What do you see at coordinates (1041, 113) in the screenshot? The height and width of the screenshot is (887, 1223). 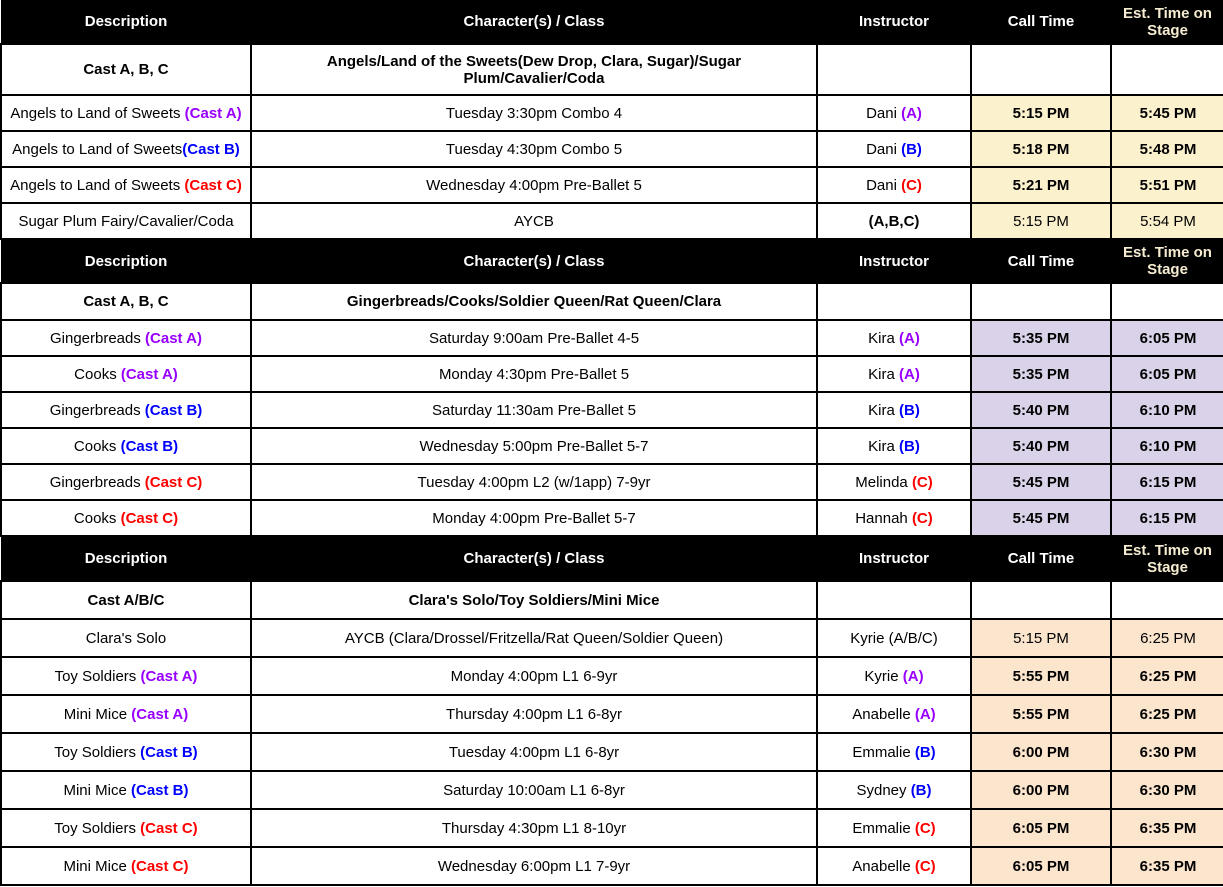 I see `call-time-cell: 5:15 PM` at bounding box center [1041, 113].